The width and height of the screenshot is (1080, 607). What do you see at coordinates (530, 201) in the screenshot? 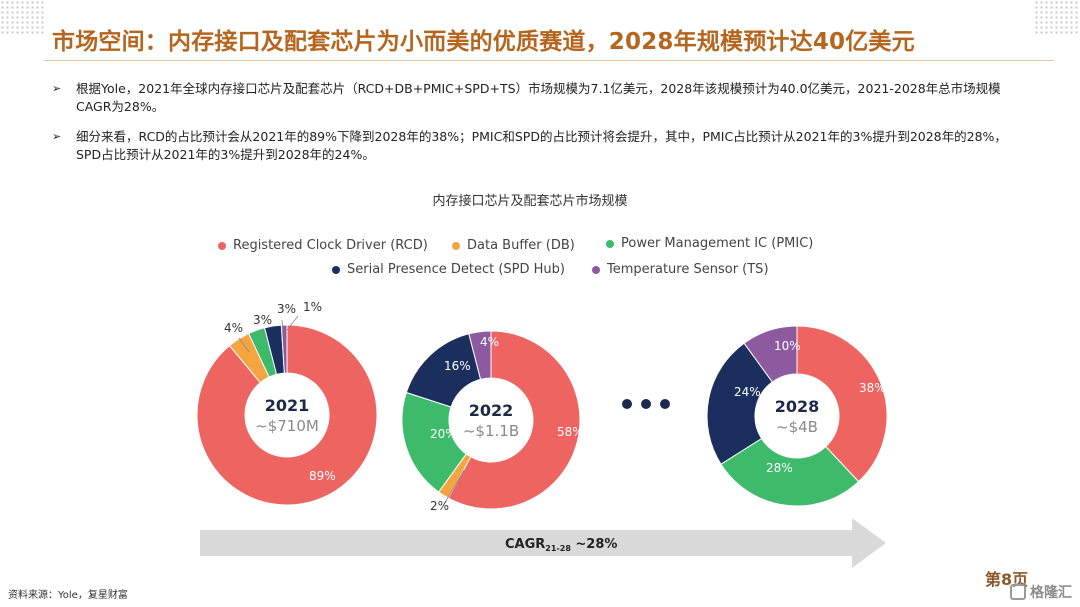
I see `chart-title: 内存接口芯片及配套芯片市场规模` at bounding box center [530, 201].